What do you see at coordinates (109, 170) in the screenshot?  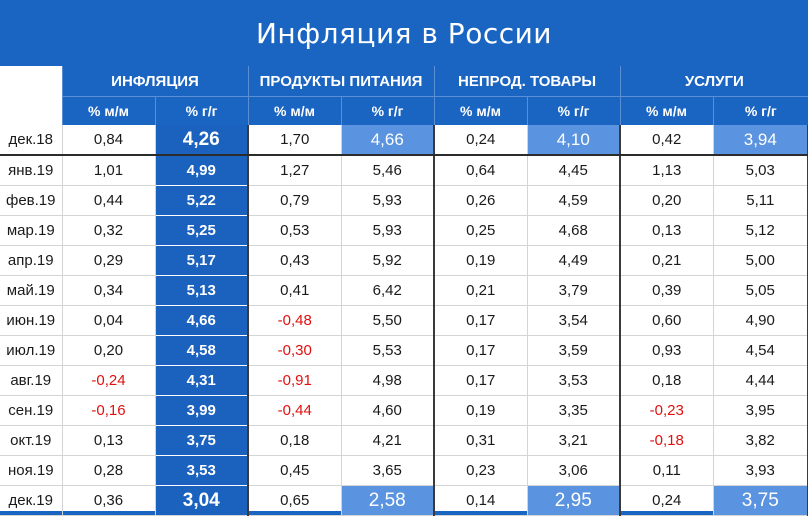 I see `cell-mom: 1,01` at bounding box center [109, 170].